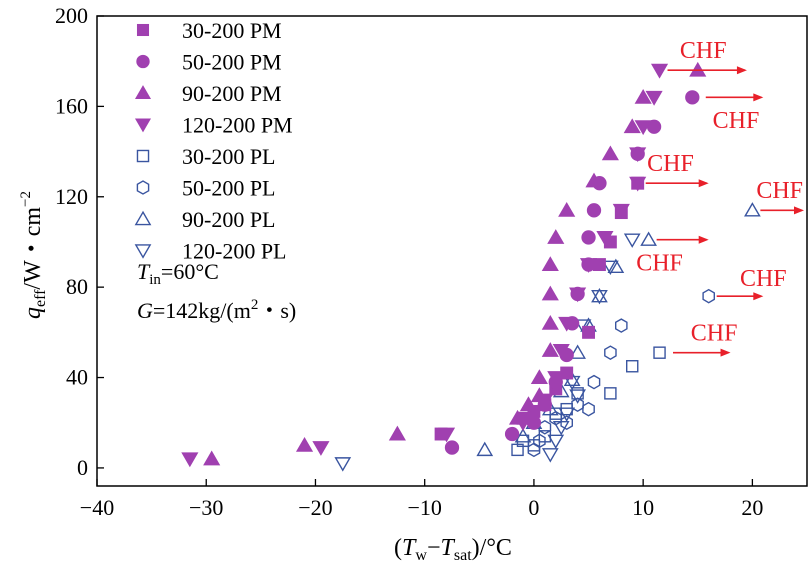 This screenshot has height=568, width=808. Describe the element at coordinates (453, 549) in the screenshot. I see `x-axis-title: (Tw−Tsat)/°C` at that location.